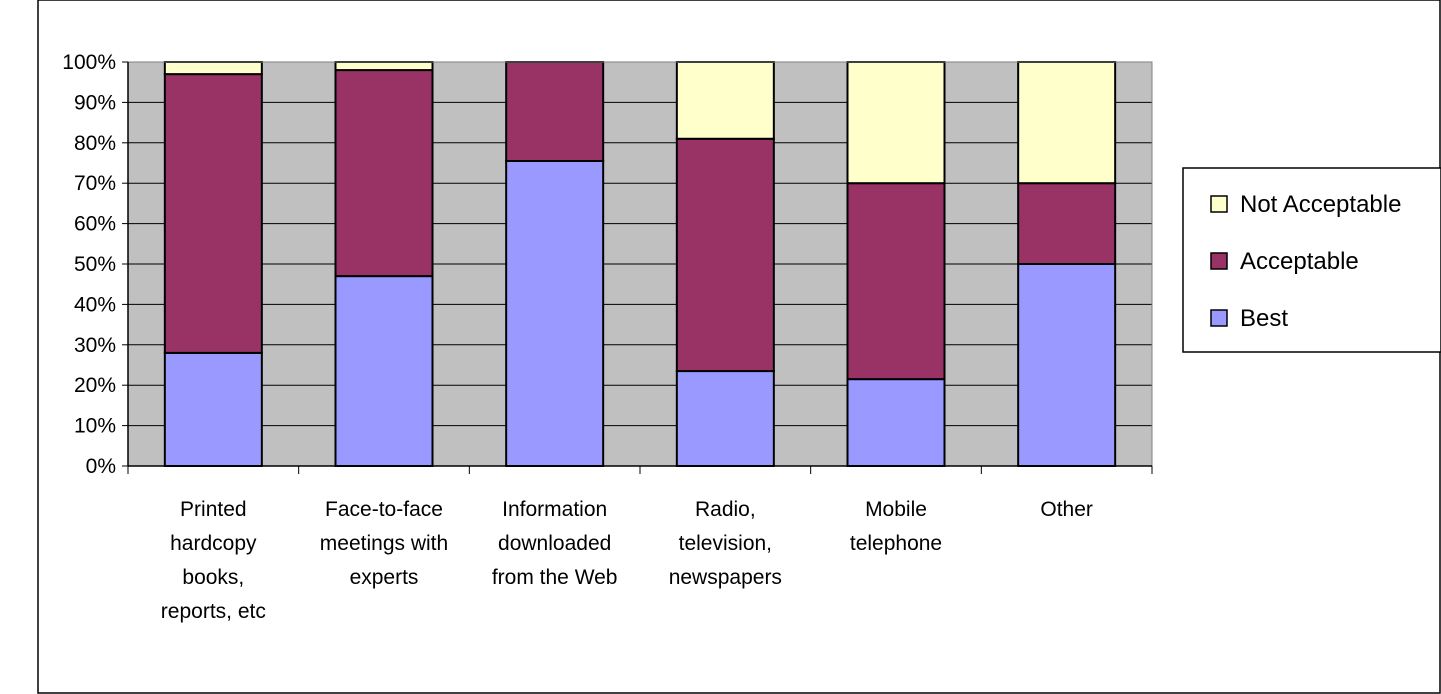  What do you see at coordinates (101, 466) in the screenshot?
I see `y-tick-label: 0%` at bounding box center [101, 466].